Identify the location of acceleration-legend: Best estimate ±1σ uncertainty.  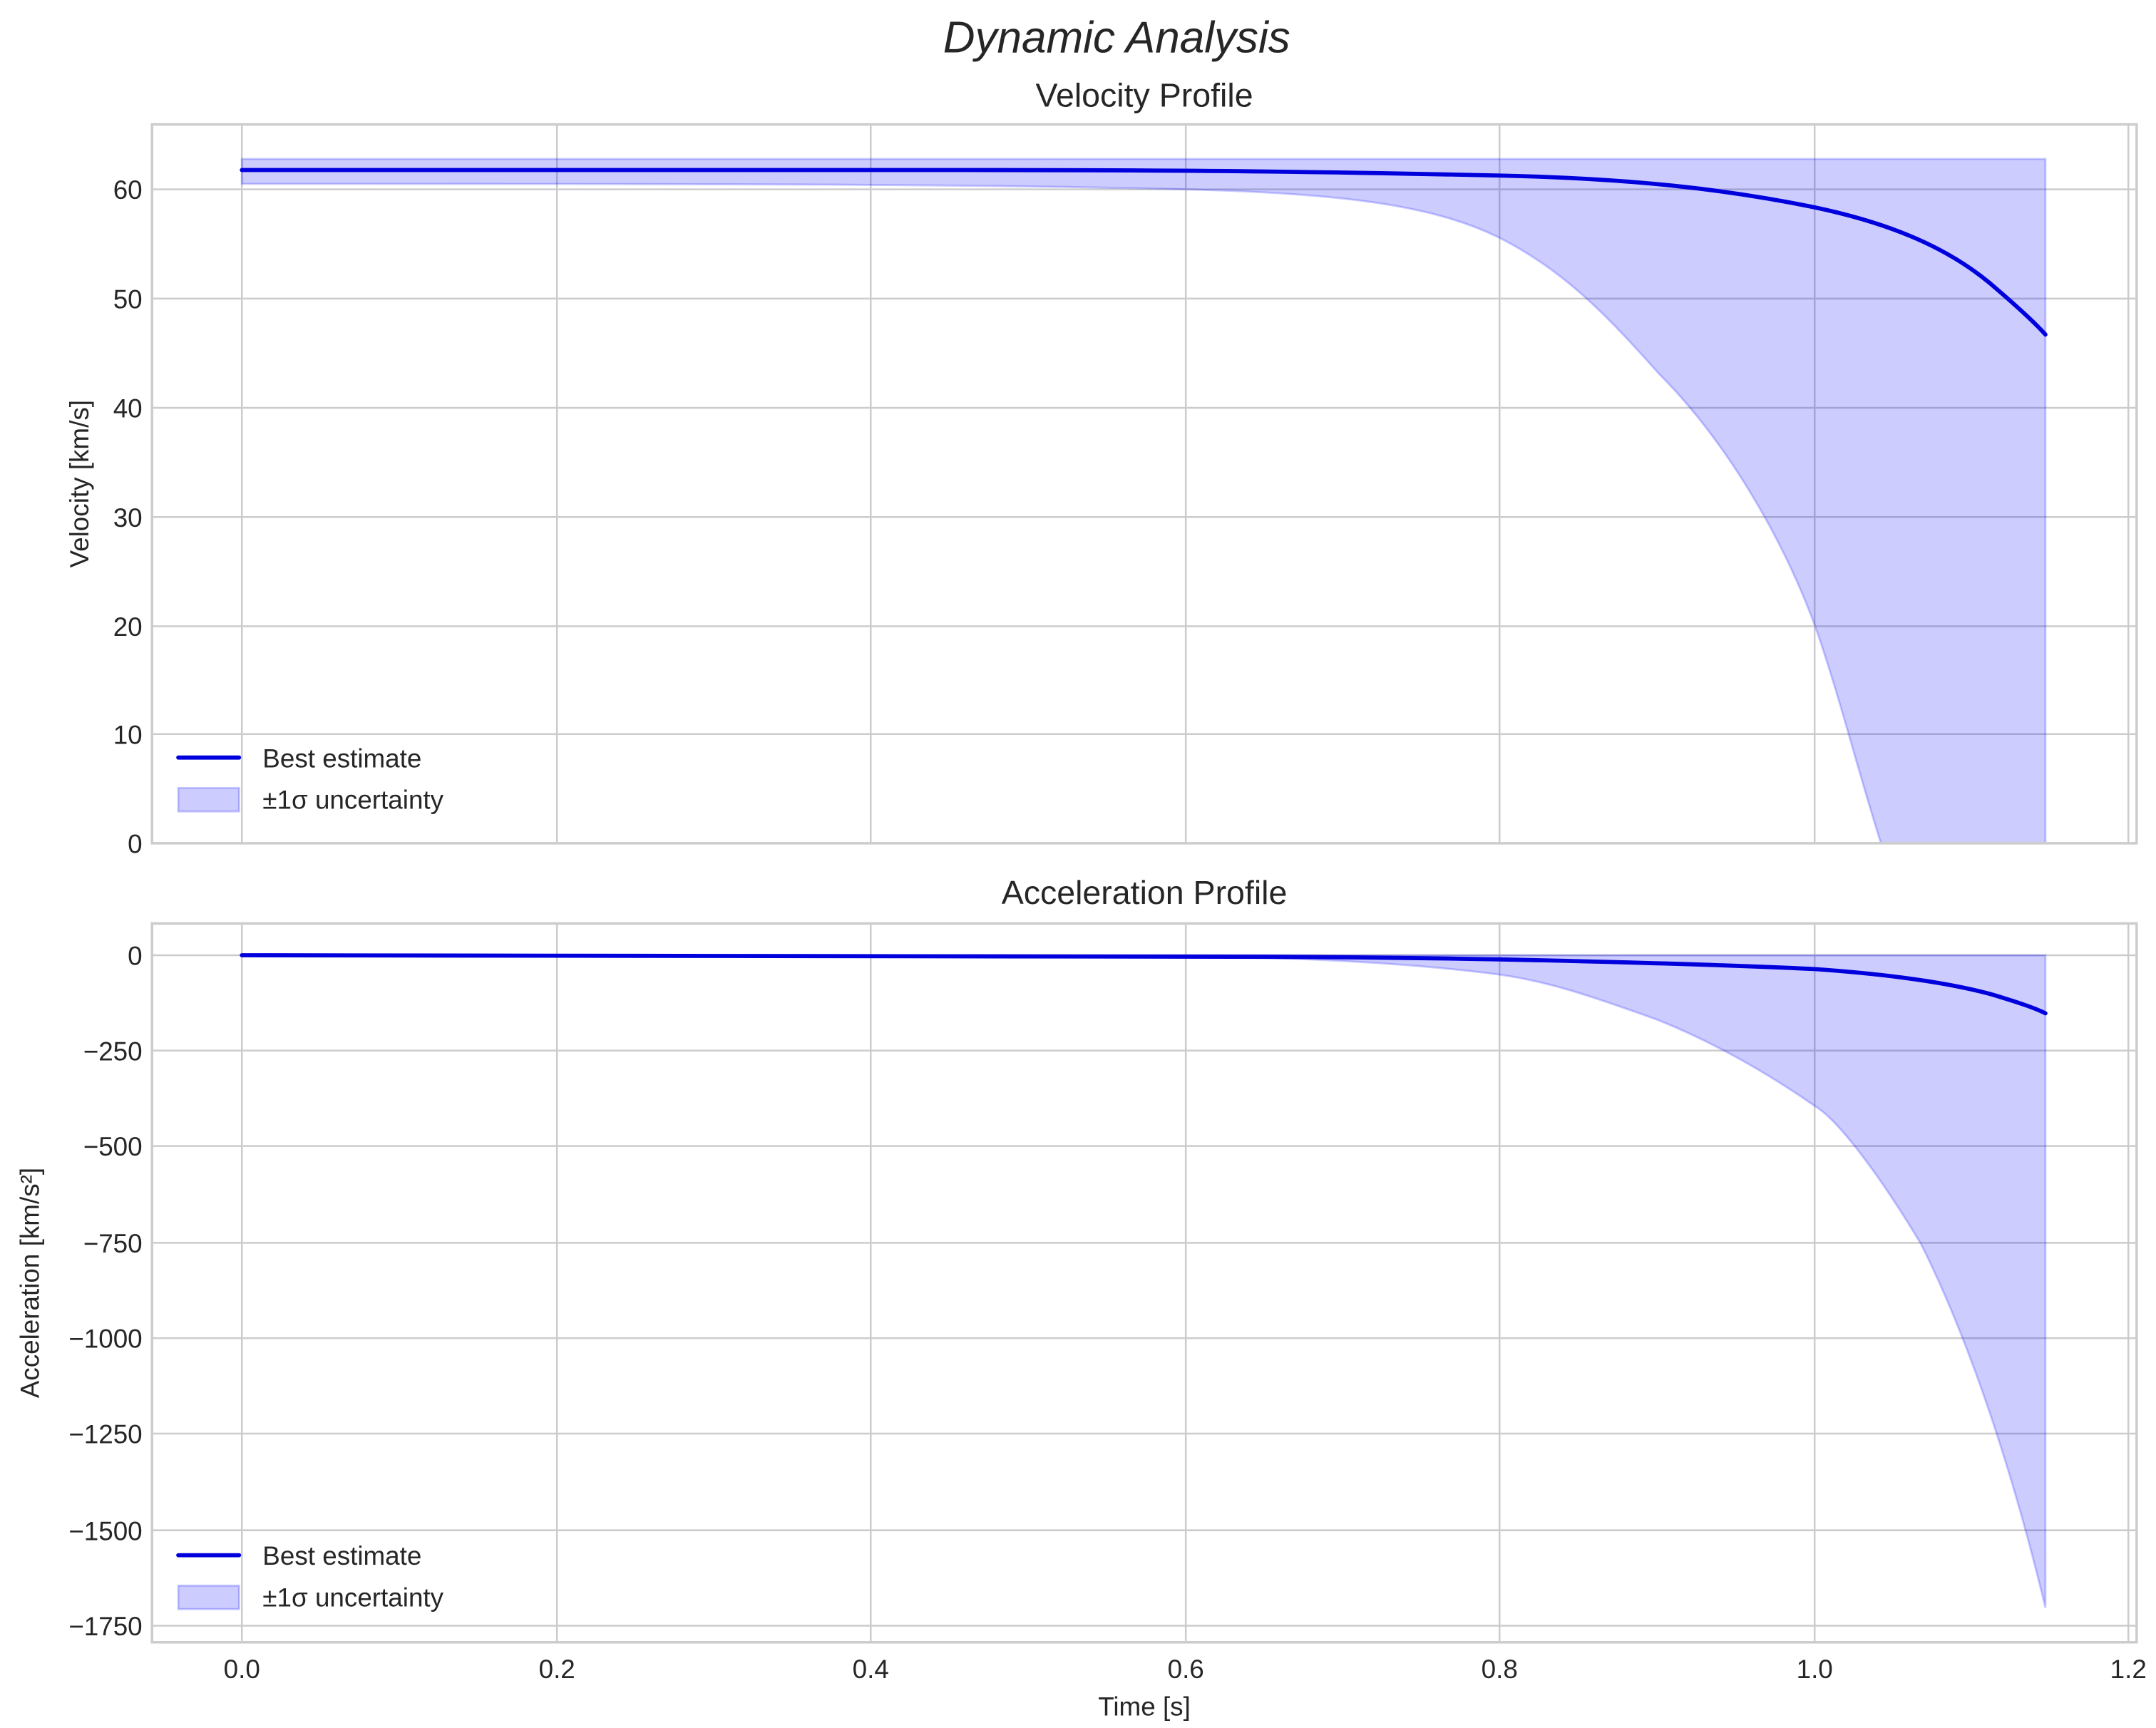
(310, 1576).